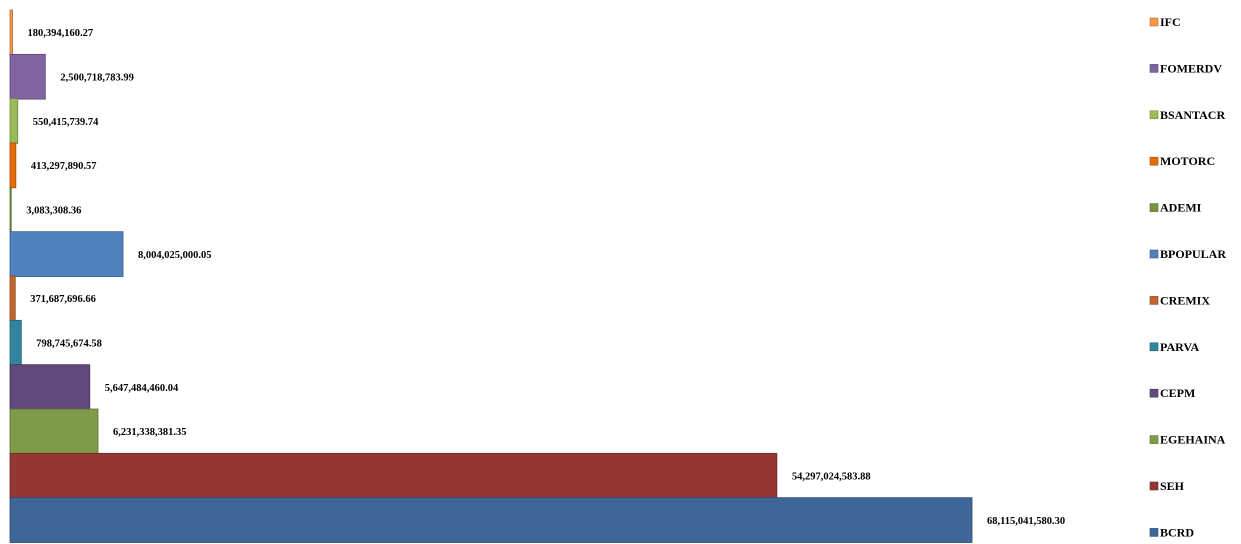  Describe the element at coordinates (53, 211) in the screenshot. I see `data-label-ademi: 3,083,308.36` at that location.